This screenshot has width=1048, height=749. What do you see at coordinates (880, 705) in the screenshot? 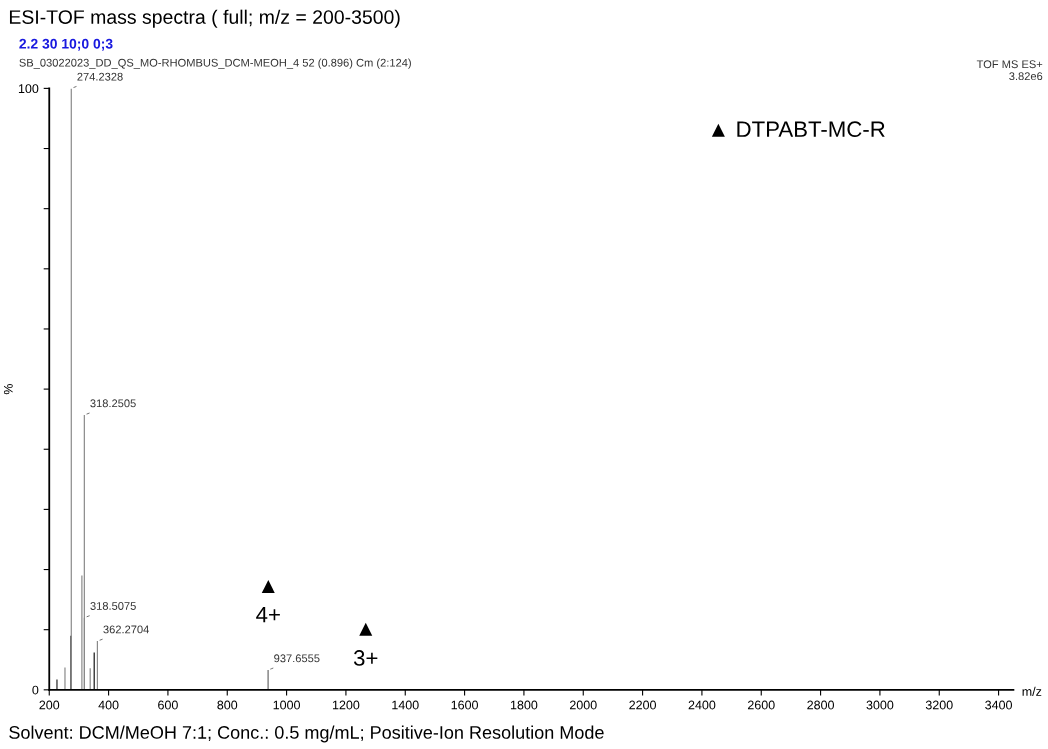
I see `x-tick-label: 3000` at bounding box center [880, 705].